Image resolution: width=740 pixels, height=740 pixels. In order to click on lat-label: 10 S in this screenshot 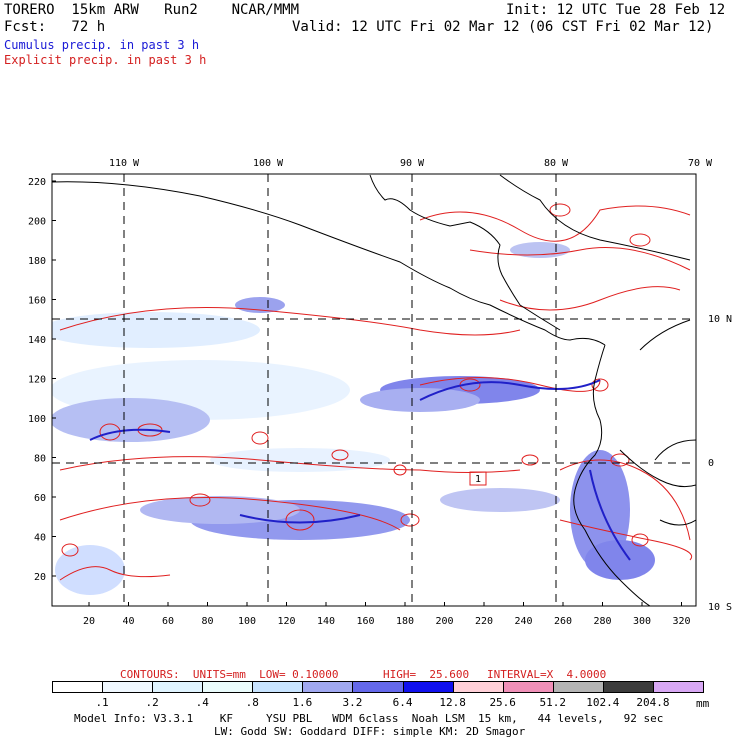, I will do `click(720, 607)`.